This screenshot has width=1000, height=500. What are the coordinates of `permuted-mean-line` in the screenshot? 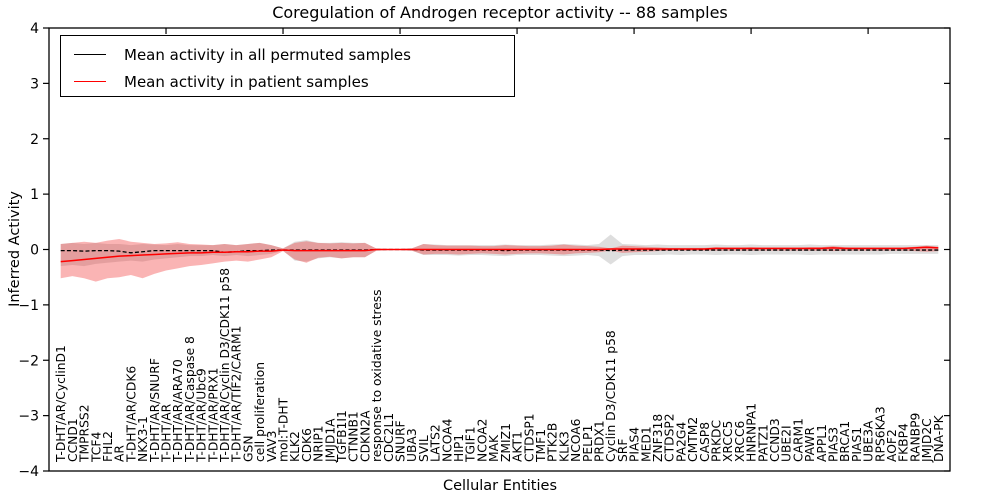 It's located at (499, 251).